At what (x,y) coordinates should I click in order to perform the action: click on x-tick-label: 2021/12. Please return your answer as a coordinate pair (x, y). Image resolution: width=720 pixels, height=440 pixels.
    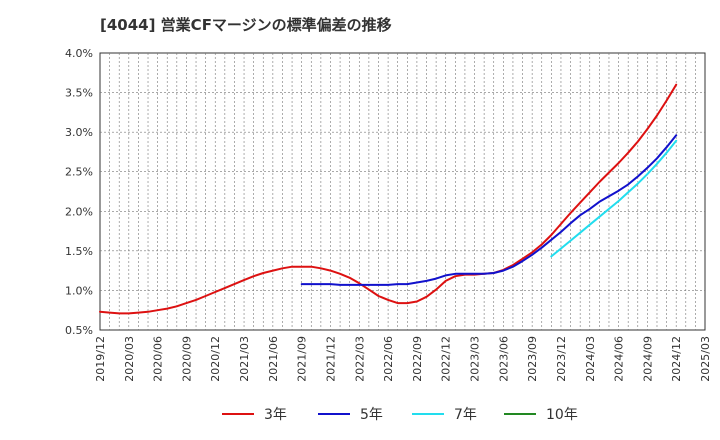
    Looking at the image, I should click on (330, 359).